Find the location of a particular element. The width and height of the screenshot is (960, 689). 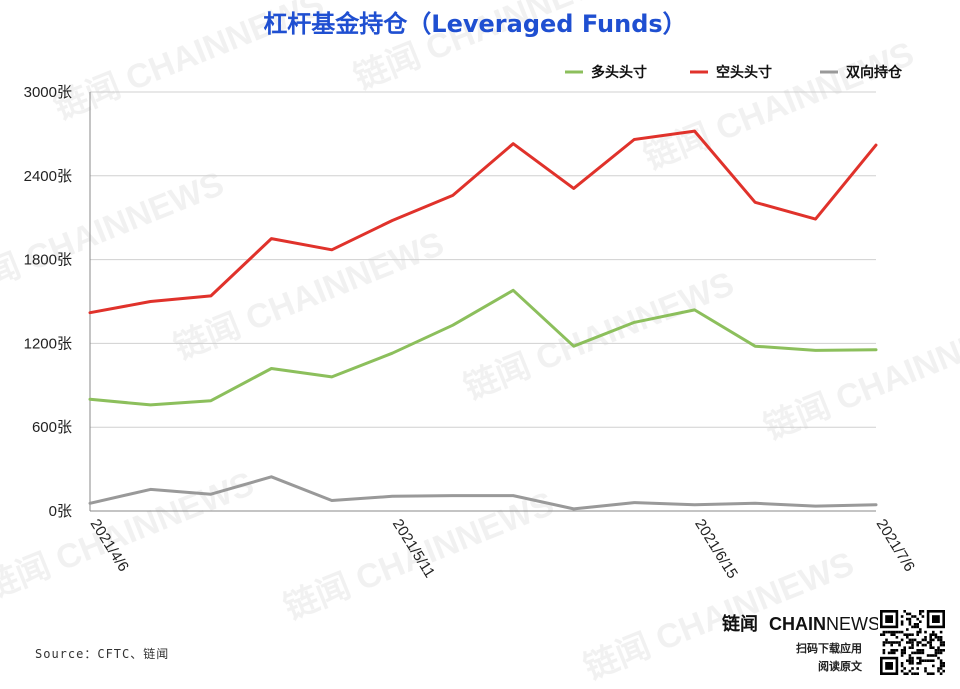

legend-label: 双向持仓 is located at coordinates (874, 72).